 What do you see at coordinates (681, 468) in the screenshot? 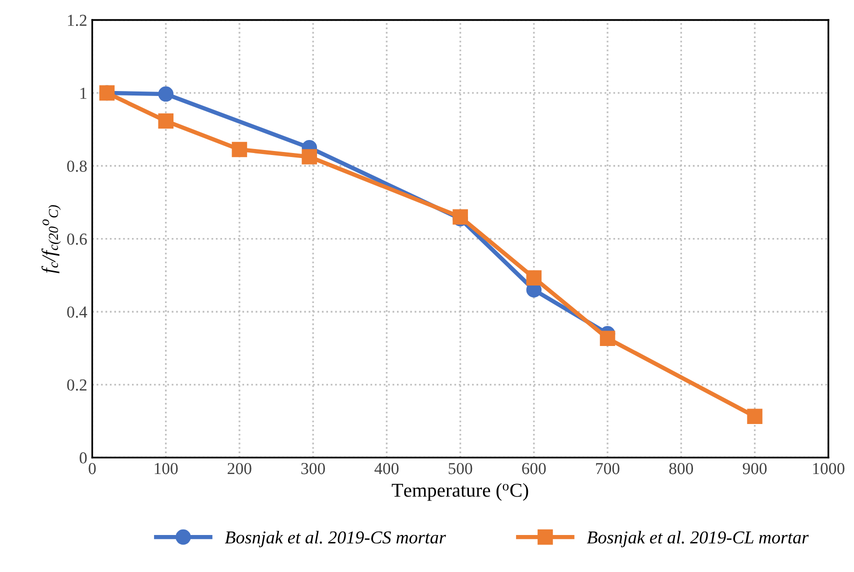
I see `x-tick-label: 800` at bounding box center [681, 468].